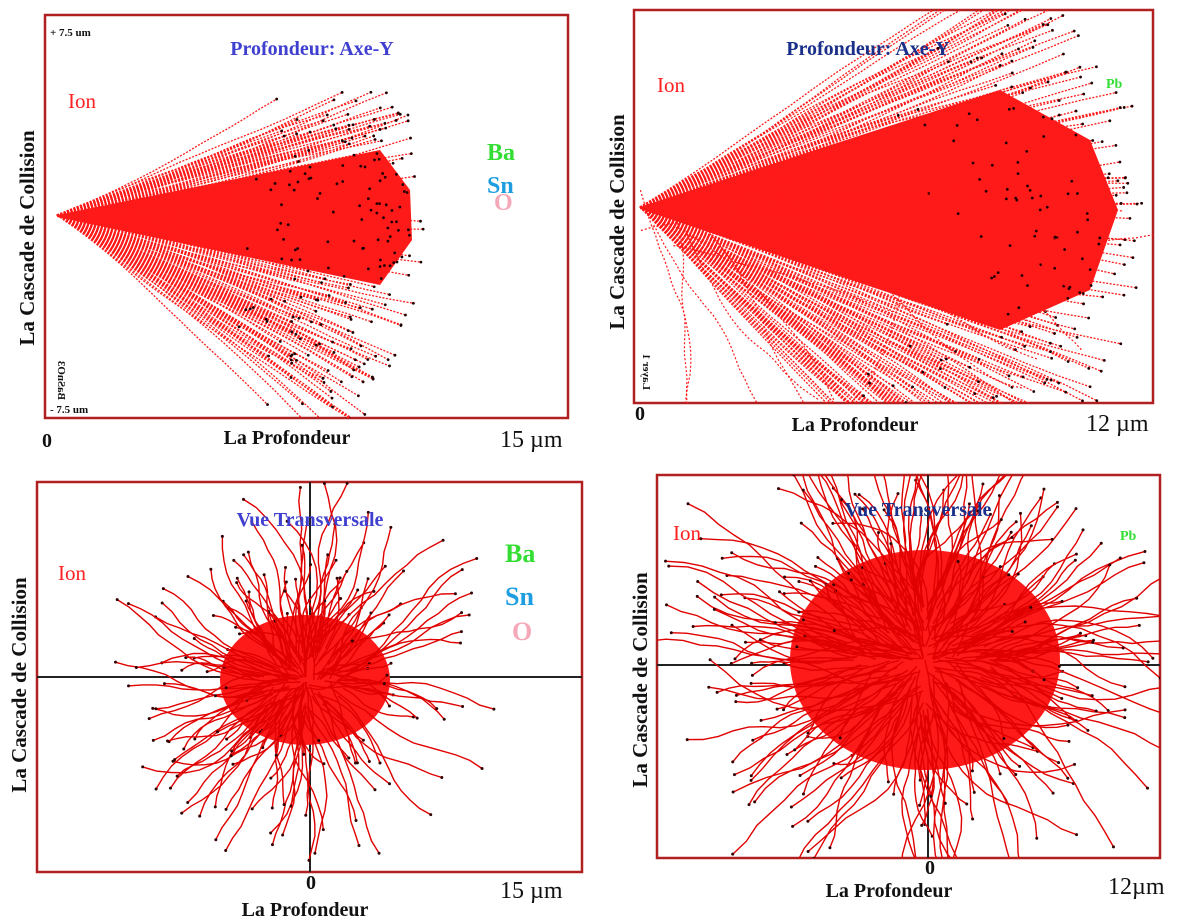  What do you see at coordinates (61, 380) in the screenshot?
I see `layer-label: BaSnO3` at bounding box center [61, 380].